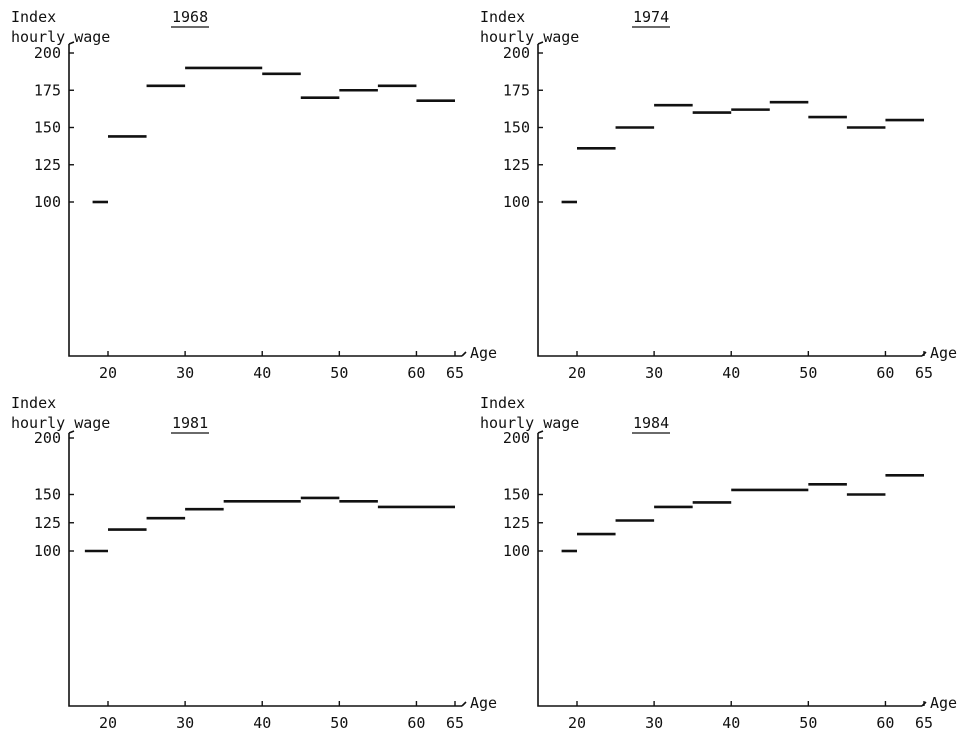  Describe the element at coordinates (654, 723) in the screenshot. I see `panel-4-xtick-label-30: 30` at that location.